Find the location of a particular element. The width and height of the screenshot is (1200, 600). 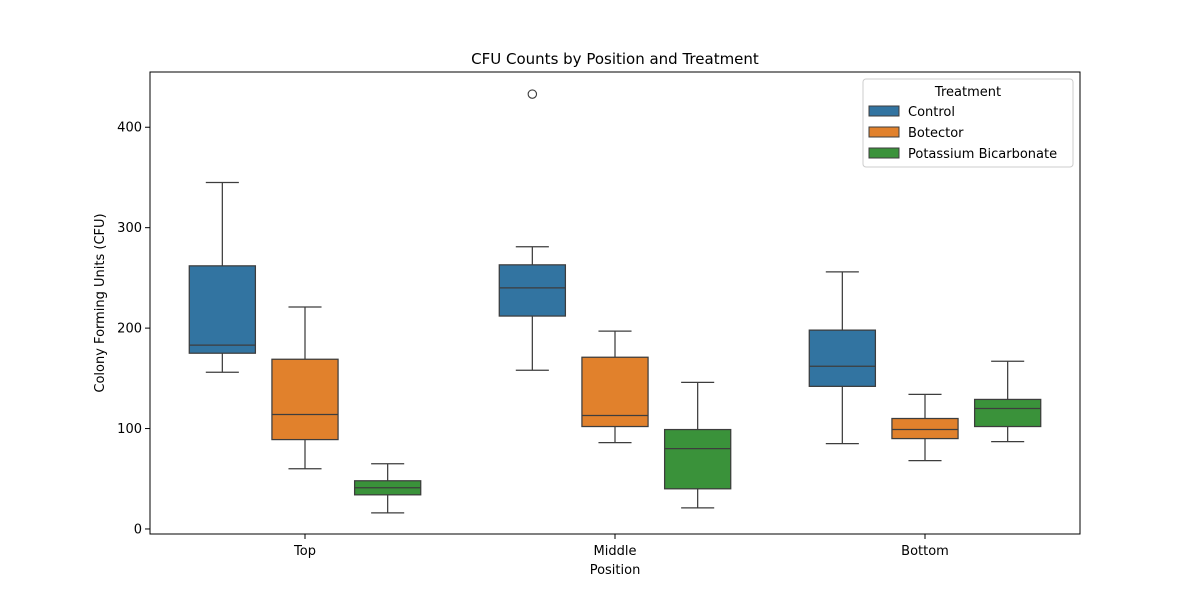

box-control-top is located at coordinates (222, 277).